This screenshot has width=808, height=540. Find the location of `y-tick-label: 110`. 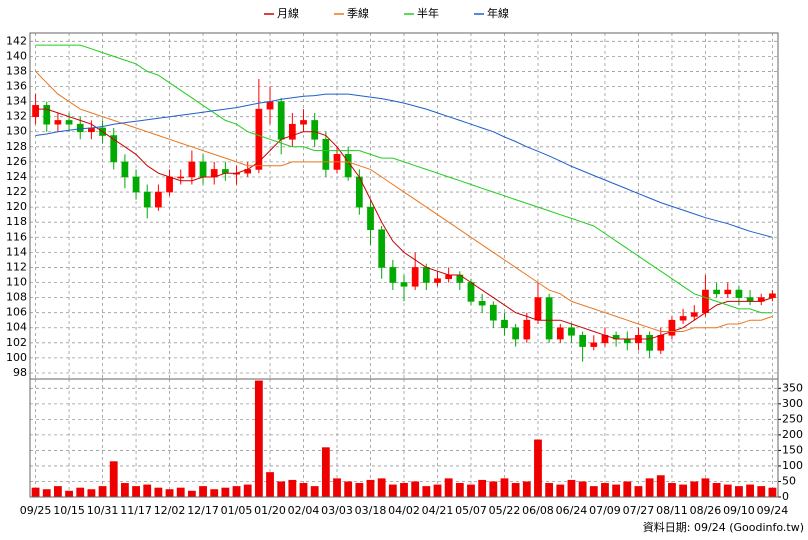

y-tick-label: 110 is located at coordinates (16, 282).